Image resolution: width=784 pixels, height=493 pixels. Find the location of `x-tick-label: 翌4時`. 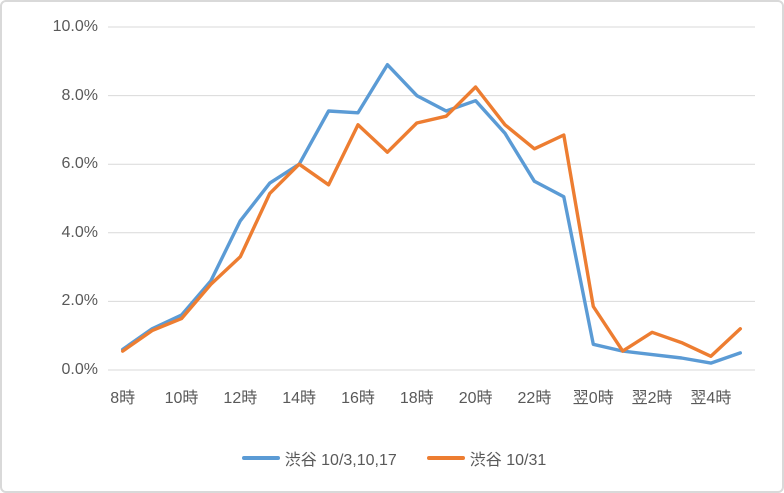

x-tick-label: 翌4時 is located at coordinates (711, 398).